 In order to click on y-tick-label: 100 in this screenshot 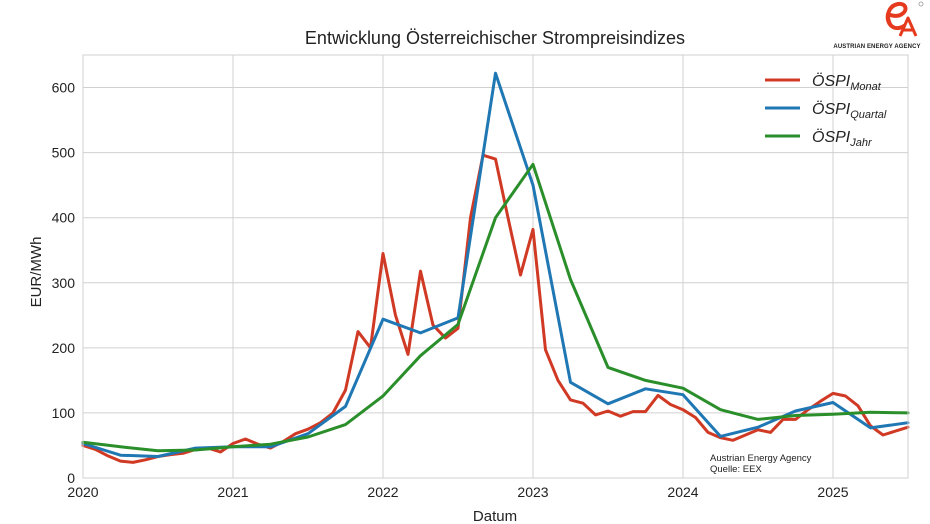, I will do `click(64, 413)`.